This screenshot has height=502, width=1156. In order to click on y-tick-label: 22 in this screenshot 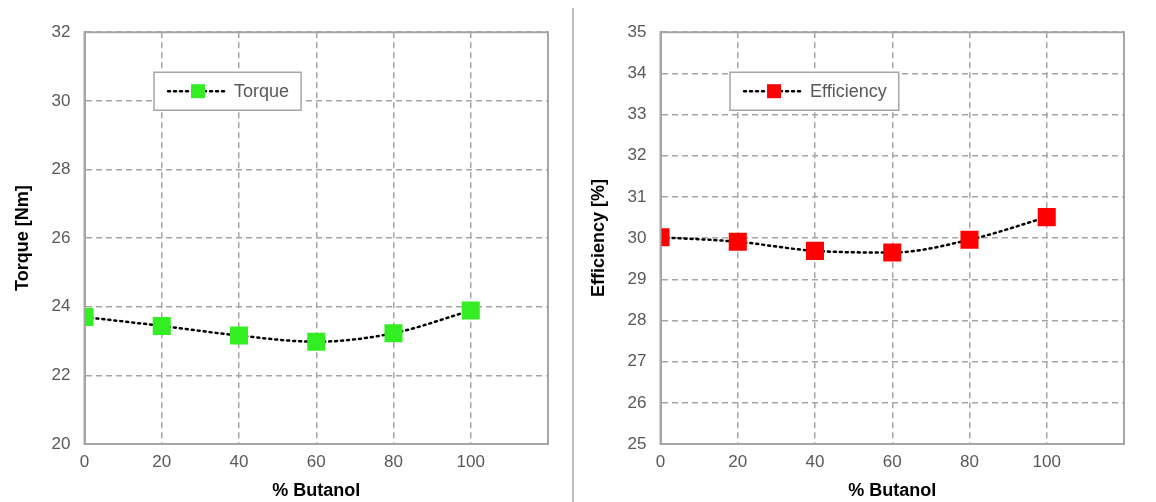, I will do `click(61, 375)`.